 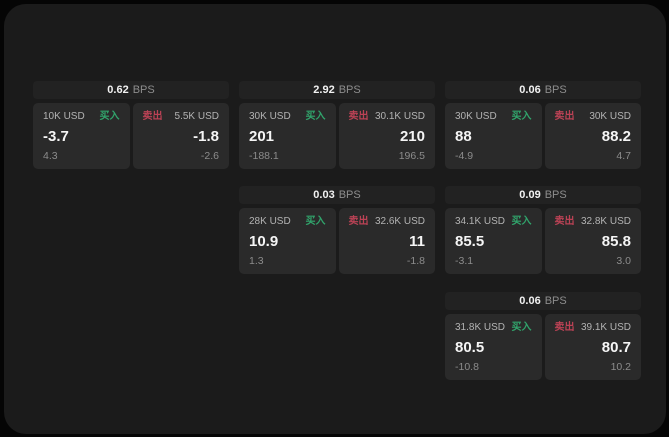 I want to click on sell-panel: 卖出 30.1K USD 210 196.5, so click(x=386, y=136).